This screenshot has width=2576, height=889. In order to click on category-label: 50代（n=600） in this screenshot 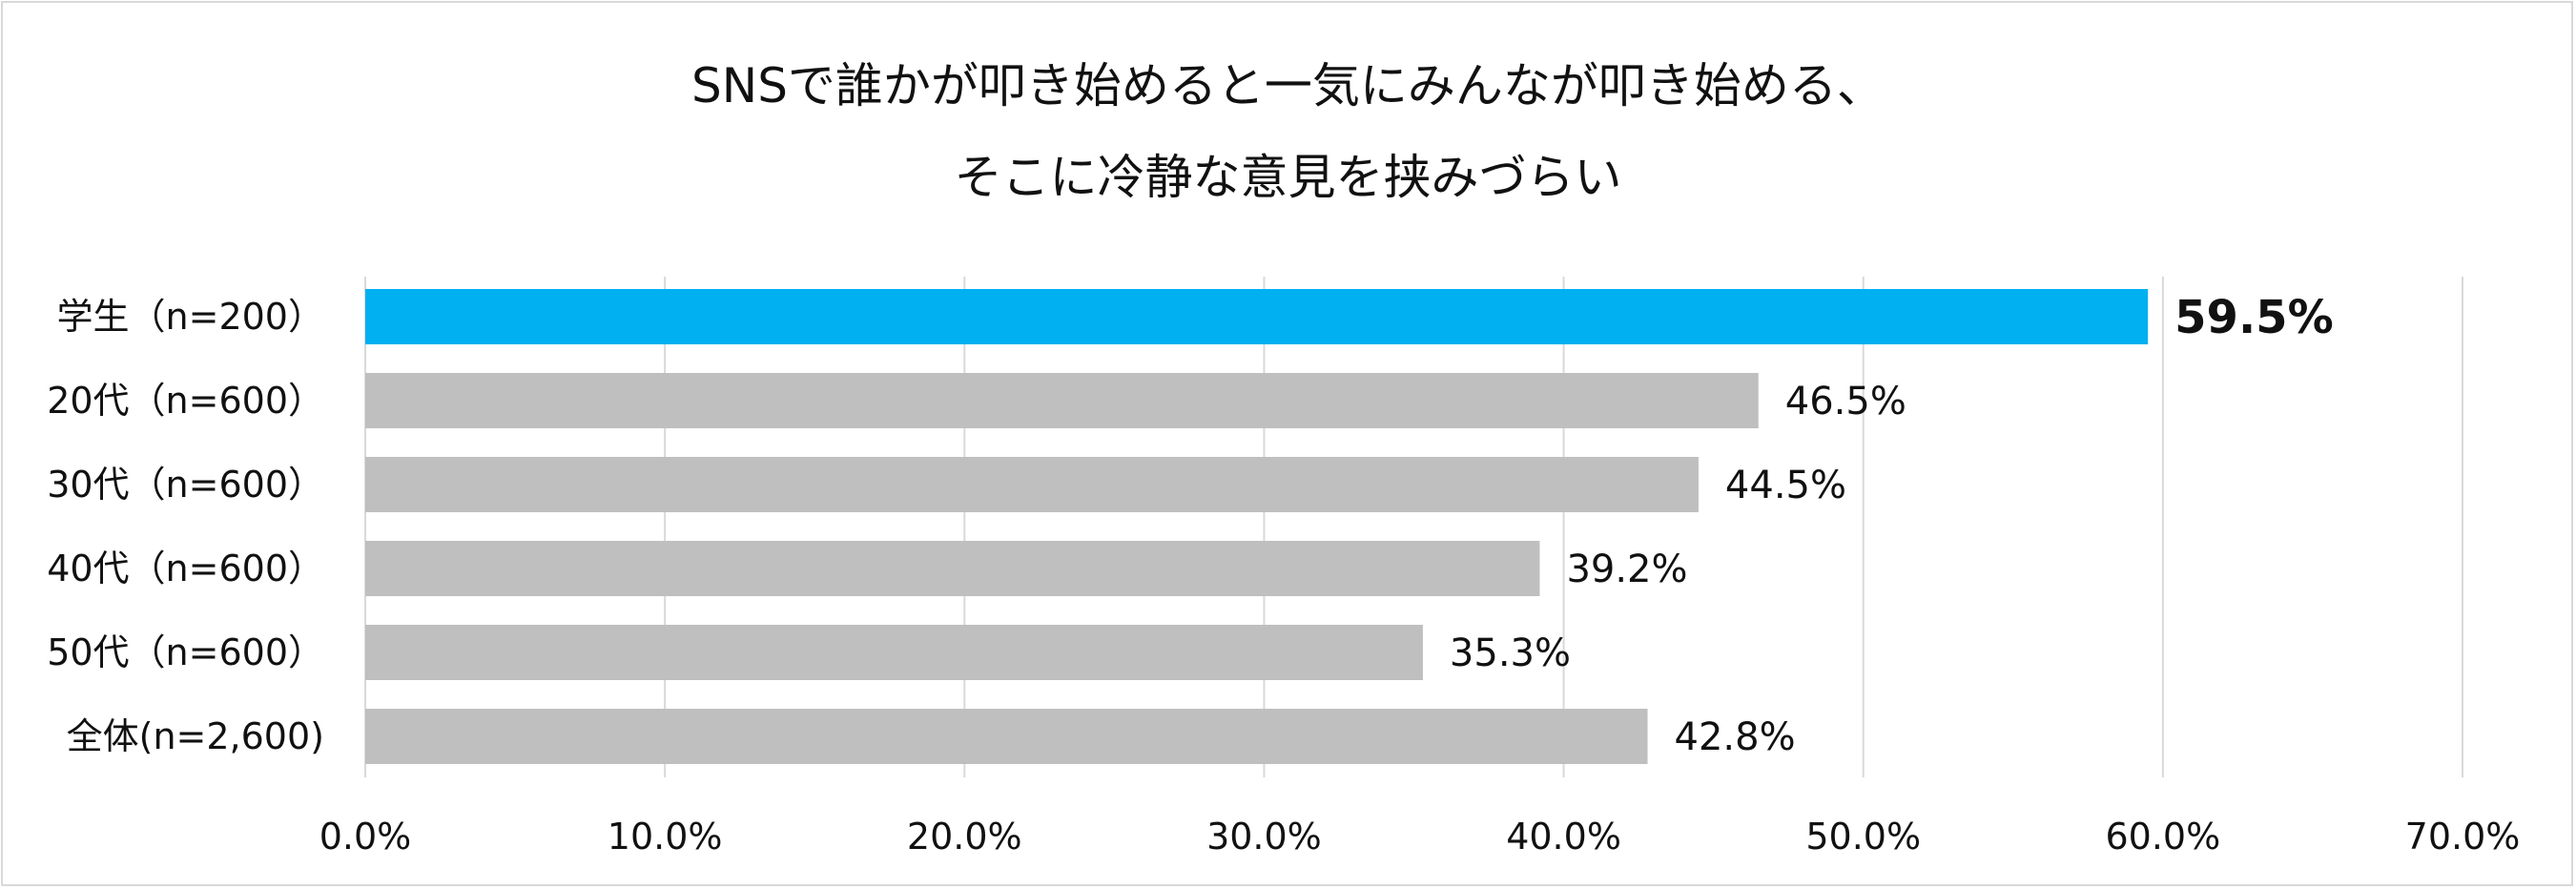, I will do `click(185, 652)`.